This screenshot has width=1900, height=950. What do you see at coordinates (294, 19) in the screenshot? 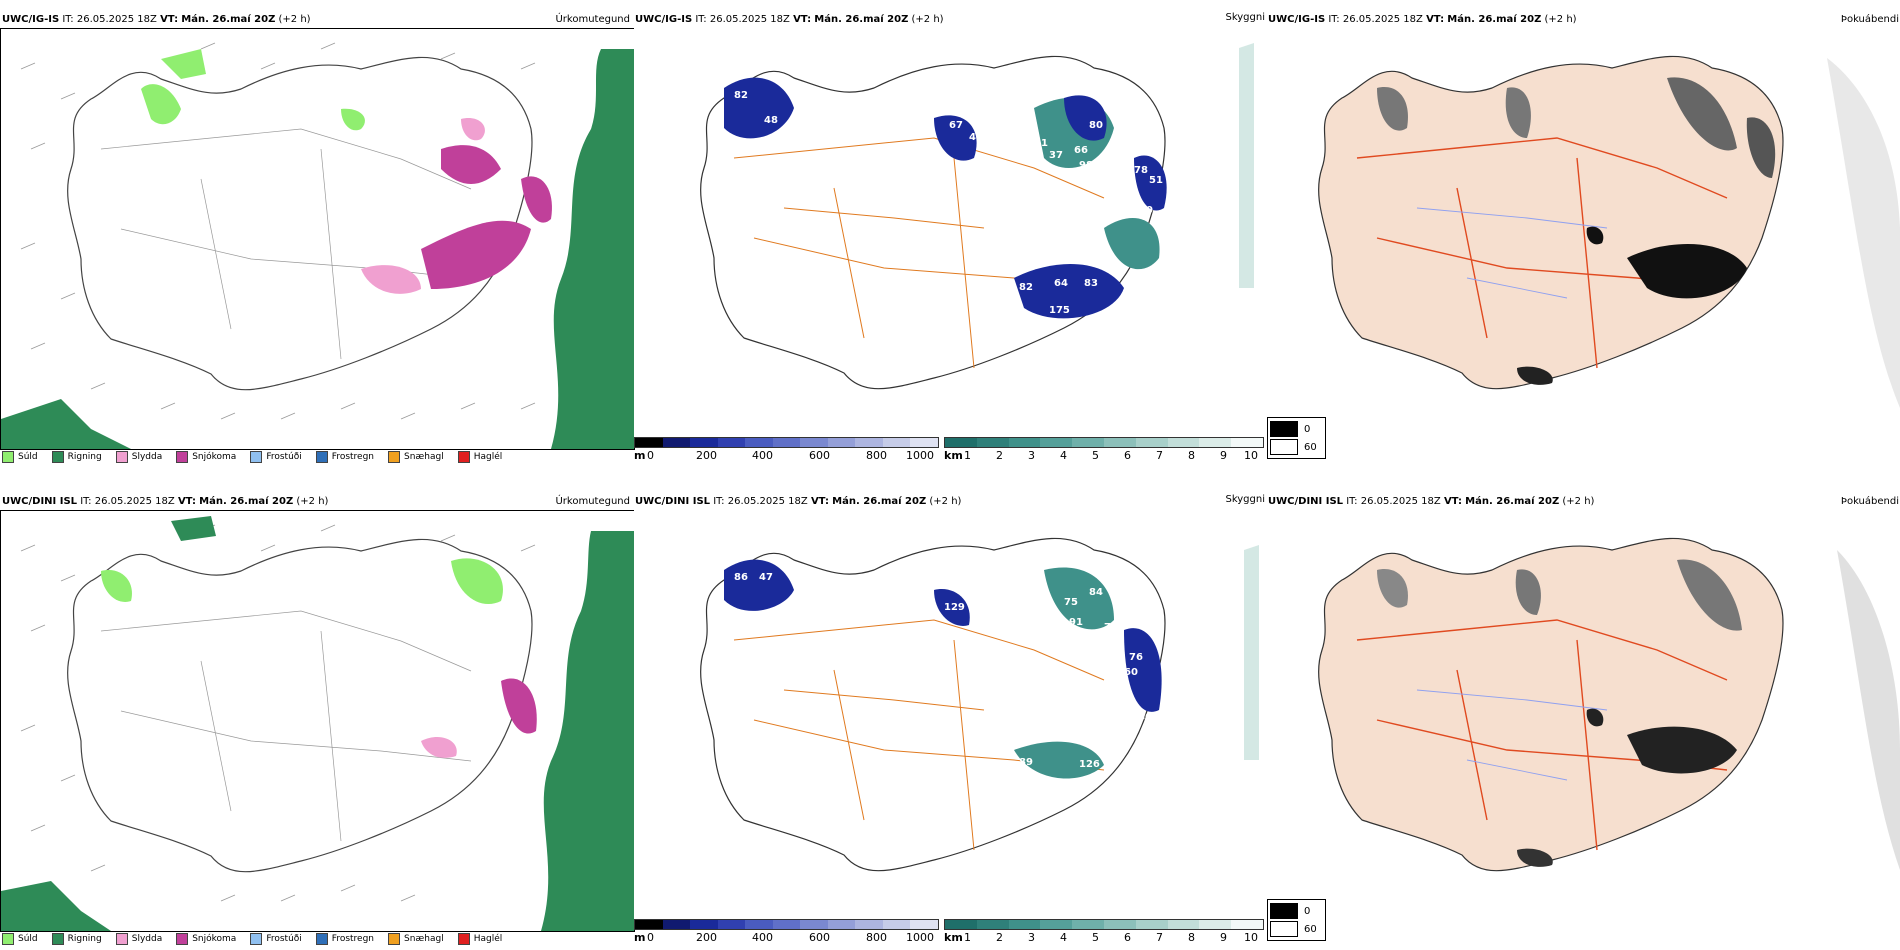
I see `lead-time: (+2 h)` at bounding box center [294, 19].